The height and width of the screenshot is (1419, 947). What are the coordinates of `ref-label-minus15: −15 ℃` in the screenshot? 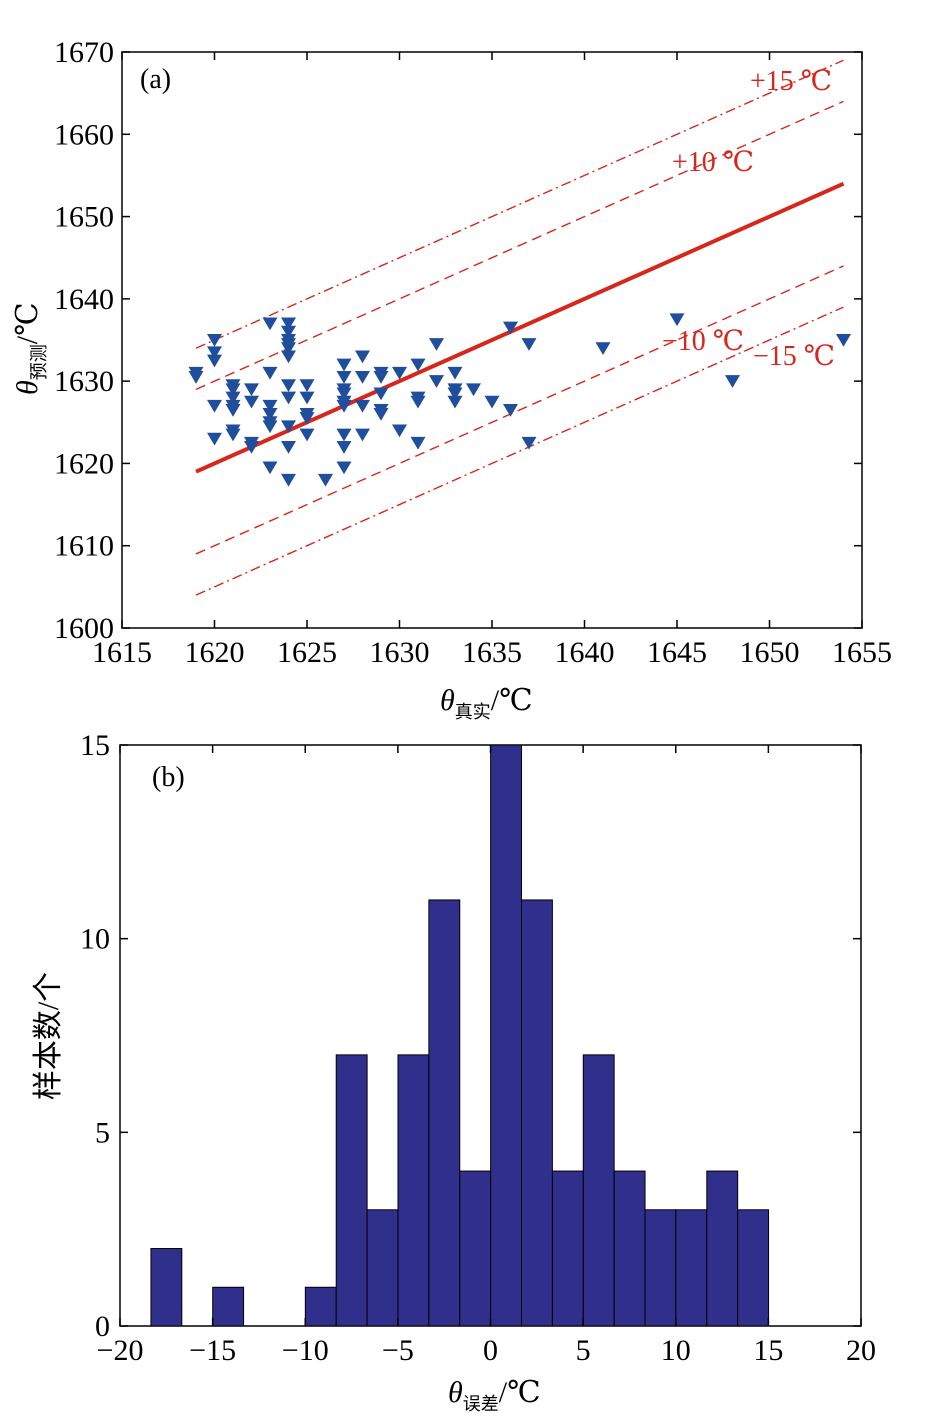 It's located at (794, 356).